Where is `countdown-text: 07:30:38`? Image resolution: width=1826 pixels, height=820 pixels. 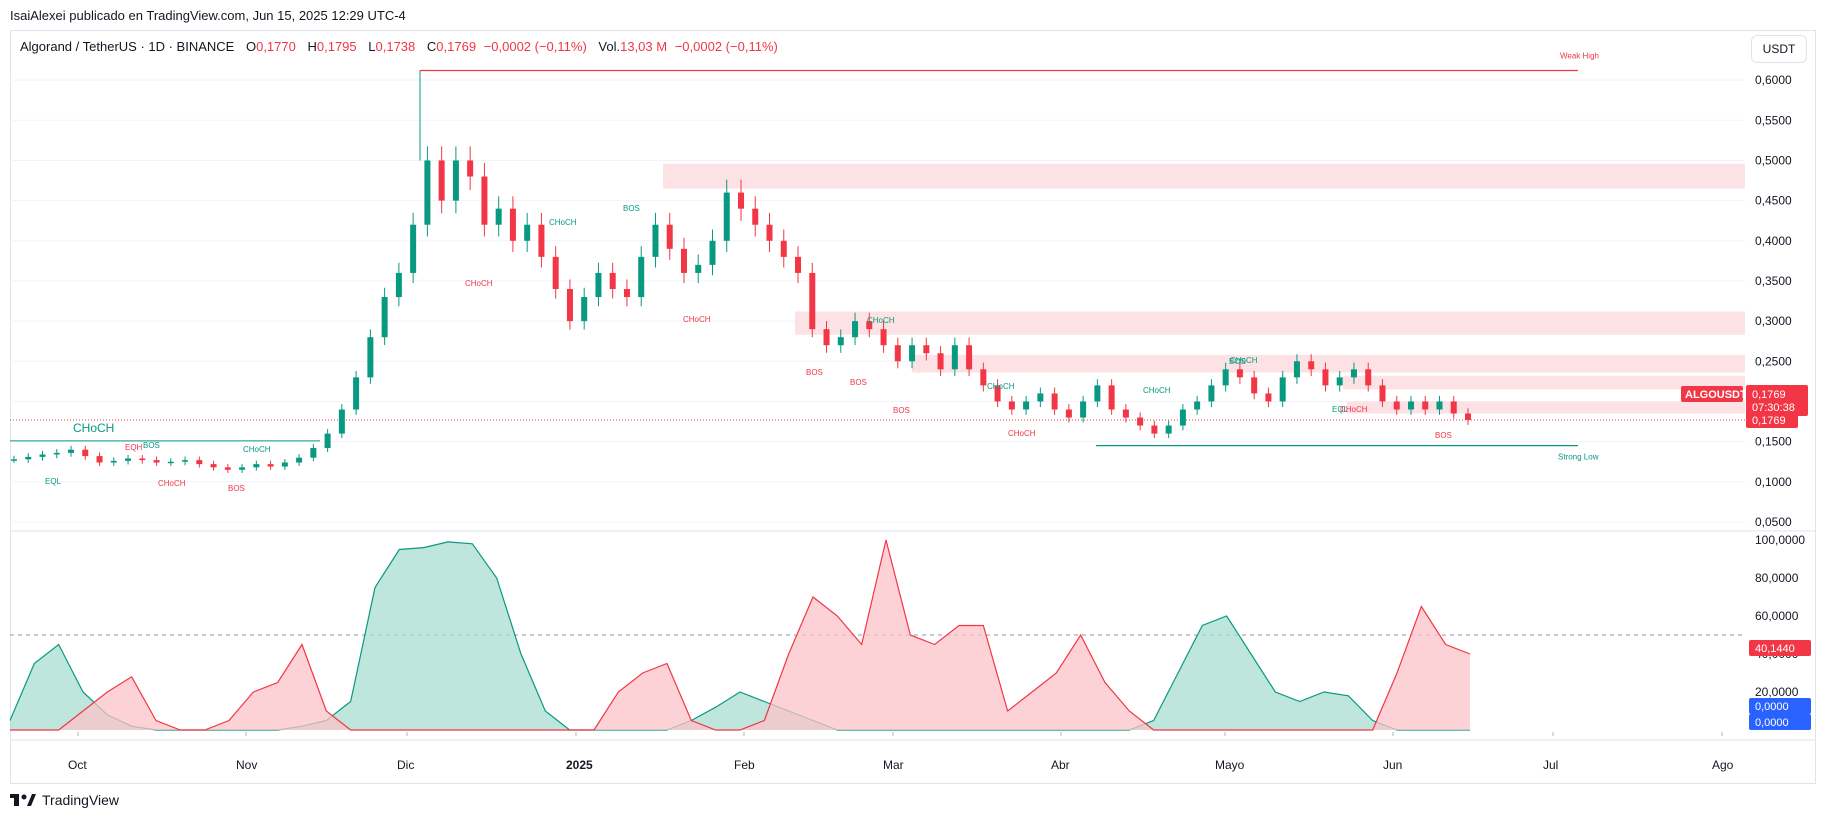
countdown-text: 07:30:38 is located at coordinates (1773, 408).